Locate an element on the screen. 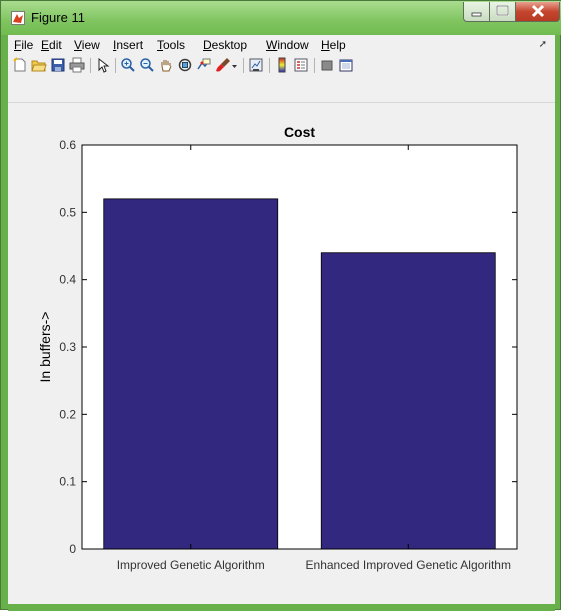 The height and width of the screenshot is (611, 561). menu-overflow-icon: ➚ is located at coordinates (542, 44).